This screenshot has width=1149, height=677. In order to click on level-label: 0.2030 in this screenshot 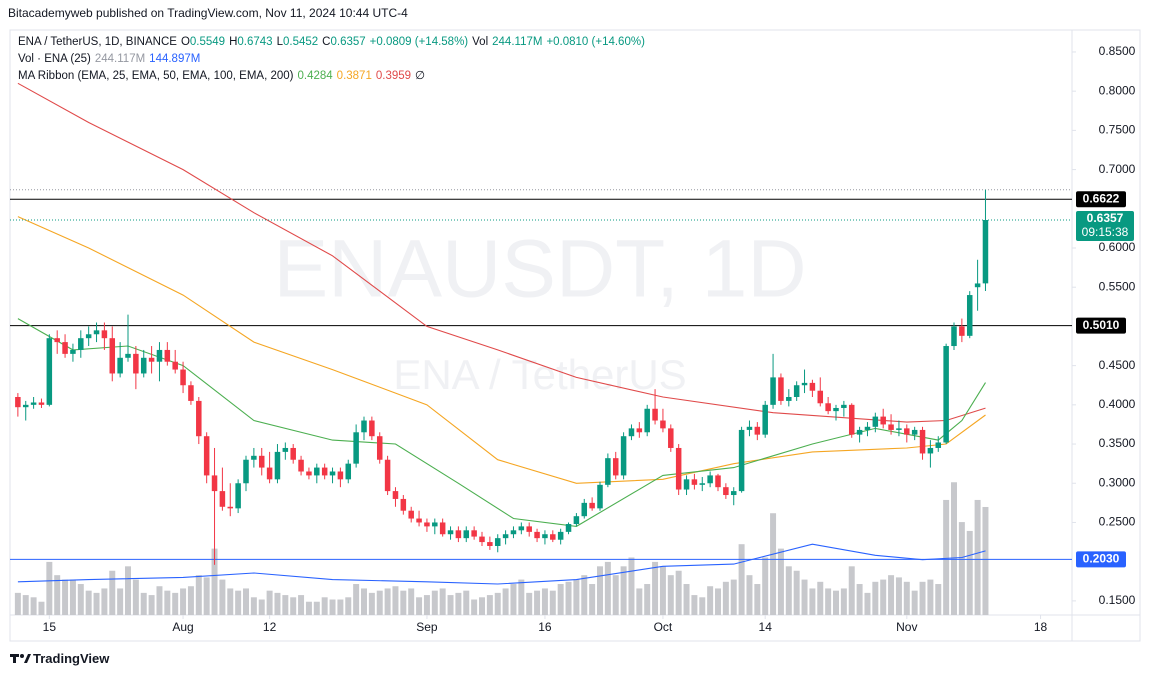, I will do `click(1101, 558)`.